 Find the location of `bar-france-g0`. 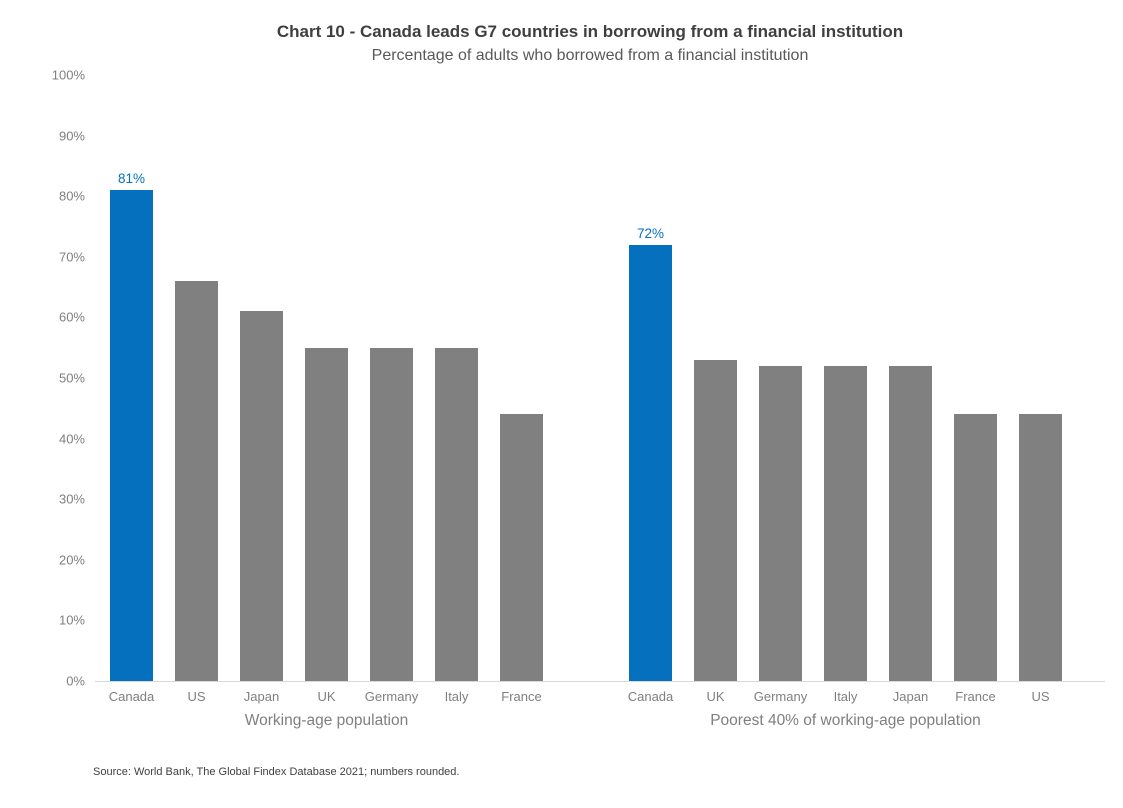

bar-france-g0 is located at coordinates (521, 547).